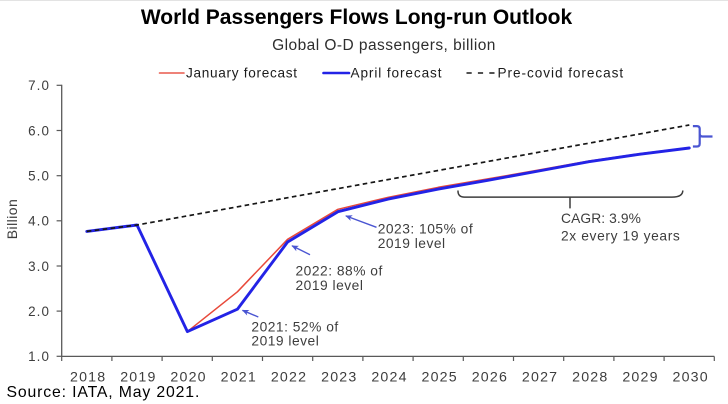 The width and height of the screenshot is (728, 404). What do you see at coordinates (289, 377) in the screenshot?
I see `svg-text: 2022` at bounding box center [289, 377].